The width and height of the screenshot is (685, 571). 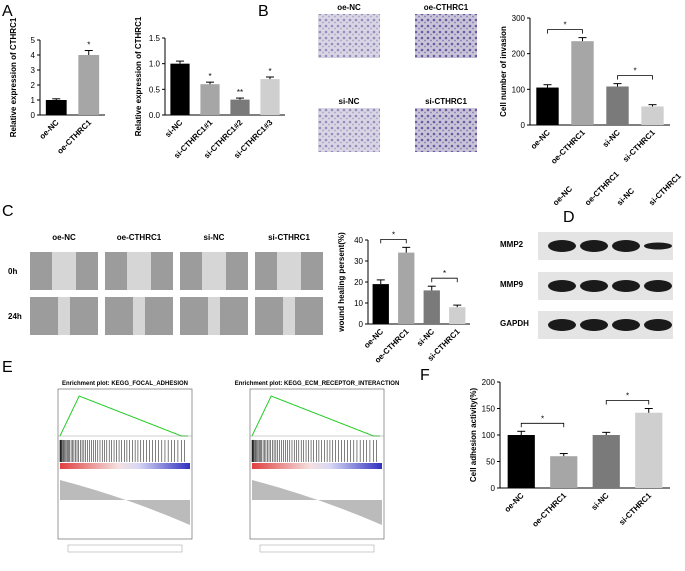 I want to click on y-axis-label: wound healing persent(%), so click(x=341, y=282).